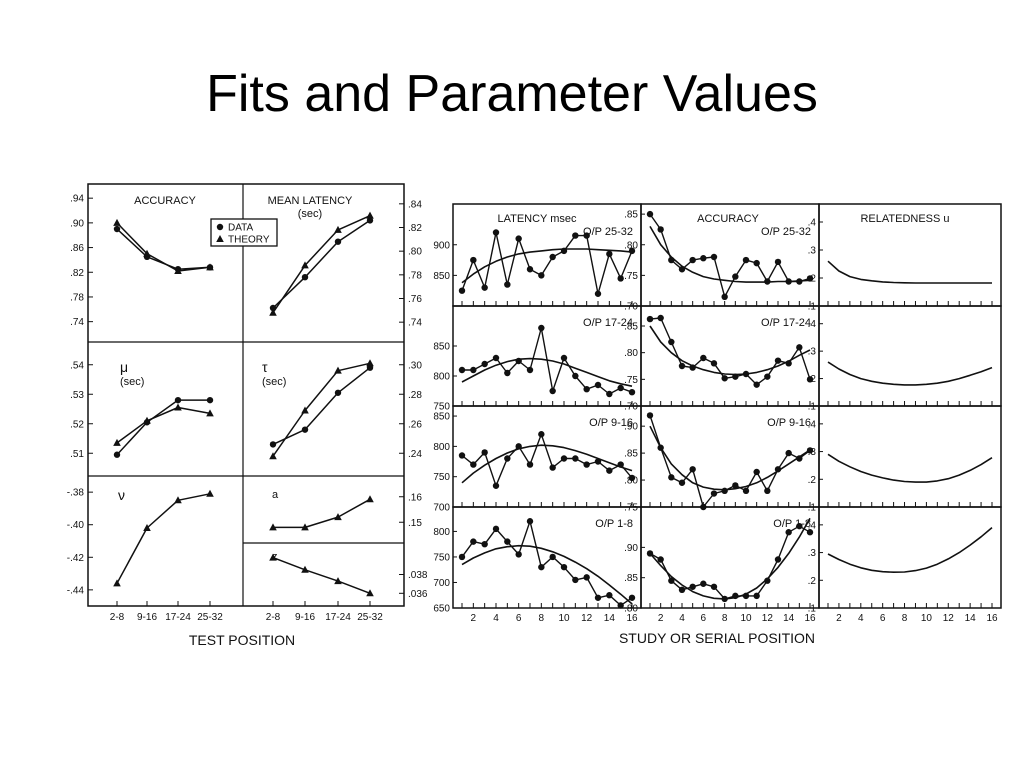 The height and width of the screenshot is (768, 1024). What do you see at coordinates (789, 618) in the screenshot?
I see `x-tick-label: 14` at bounding box center [789, 618].